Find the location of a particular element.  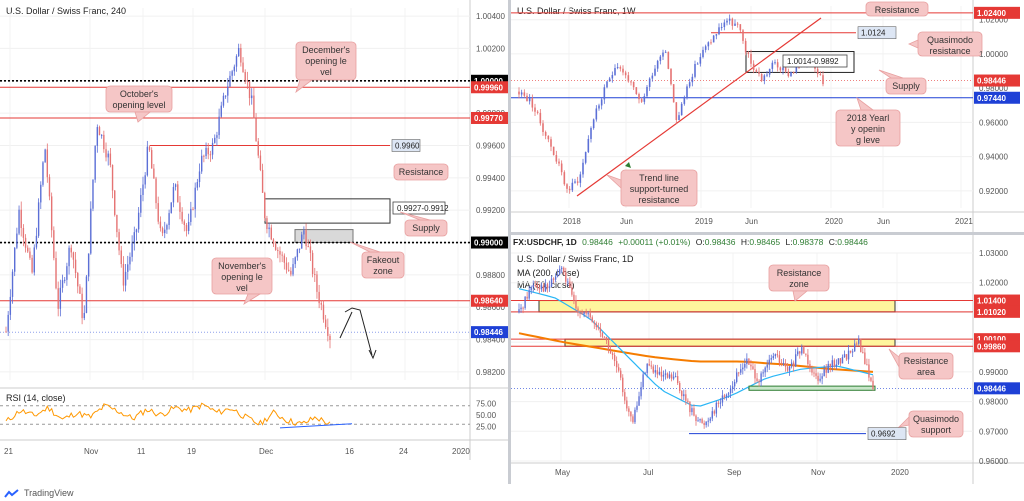

x-tick-label: 24 is located at coordinates (403, 451).